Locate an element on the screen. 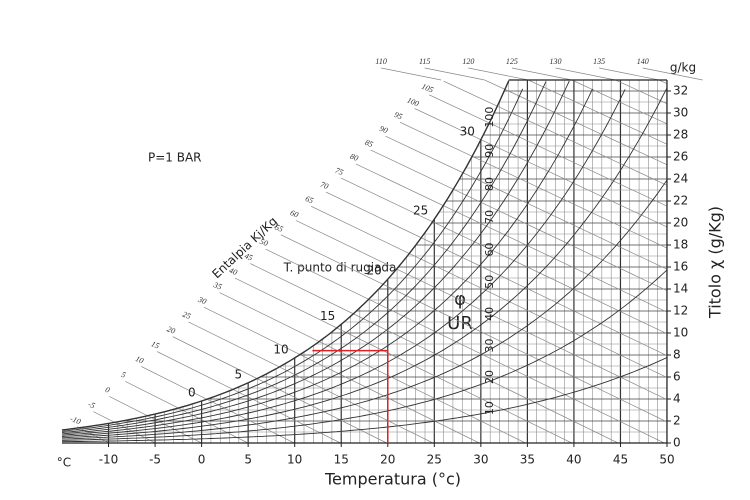  rh-label: UR is located at coordinates (460, 323).